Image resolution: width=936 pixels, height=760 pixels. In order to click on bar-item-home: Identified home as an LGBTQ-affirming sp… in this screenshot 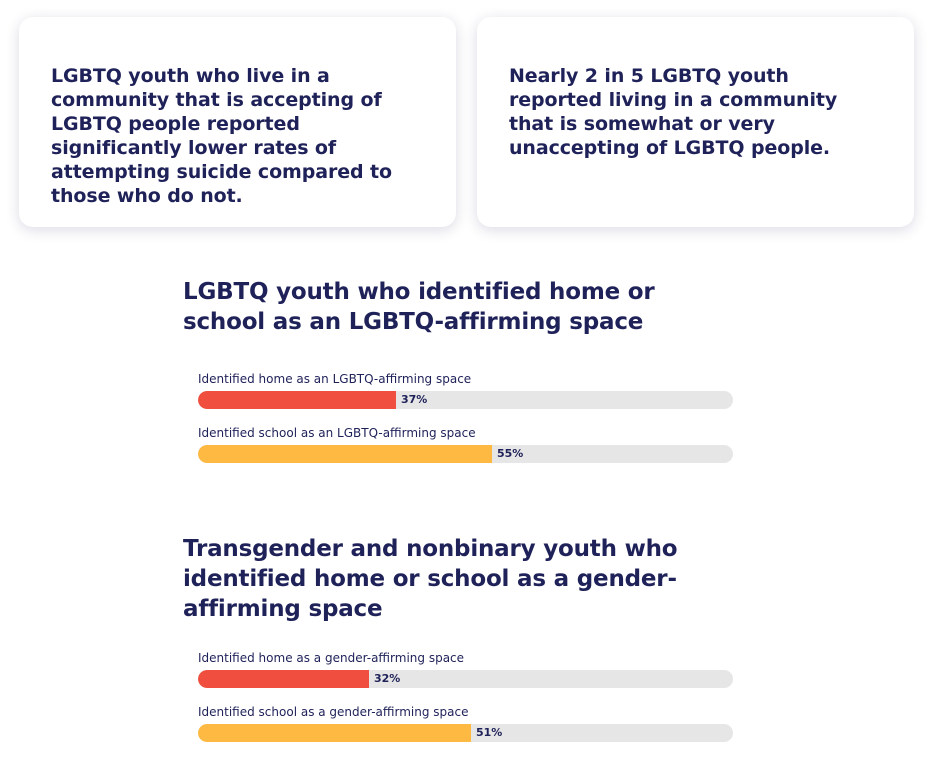, I will do `click(465, 399)`.